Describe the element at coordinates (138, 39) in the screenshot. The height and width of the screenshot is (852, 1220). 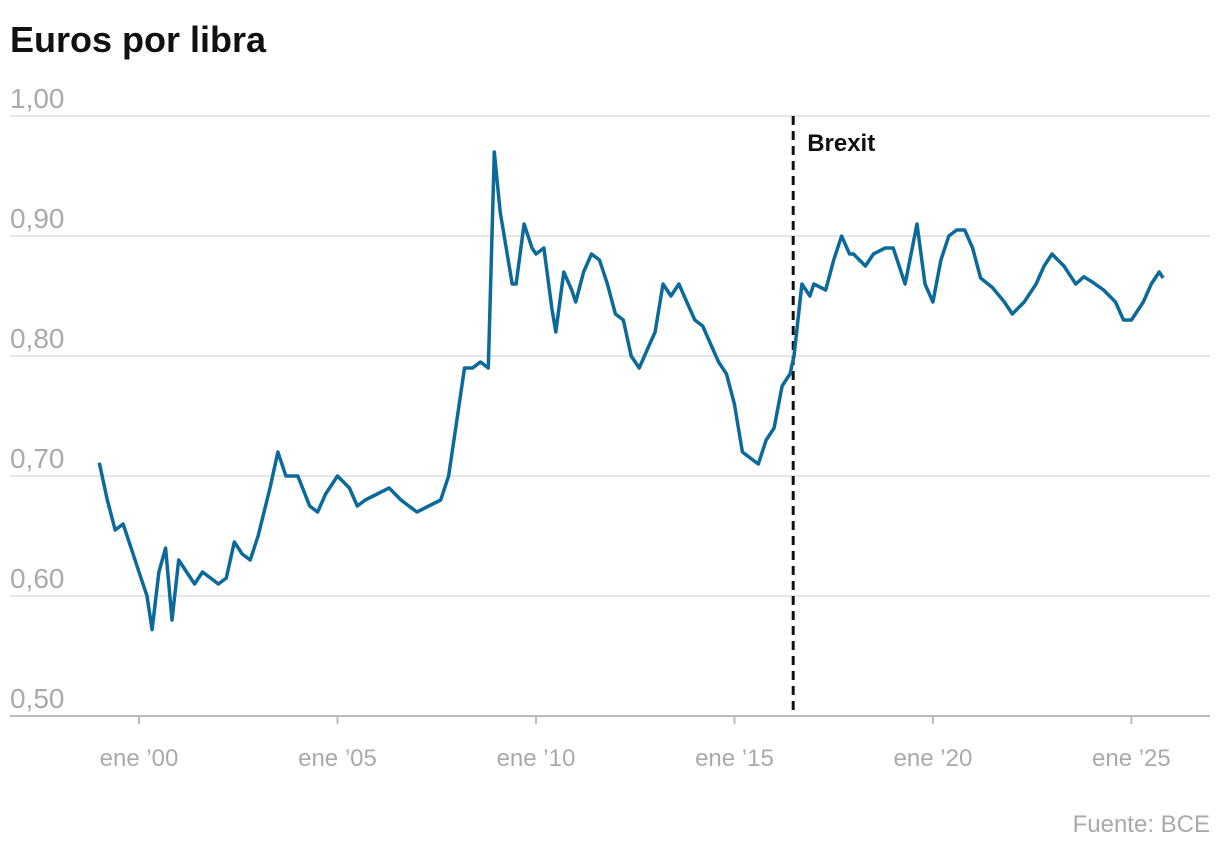
I see `chart-title: Euros por libra` at that location.